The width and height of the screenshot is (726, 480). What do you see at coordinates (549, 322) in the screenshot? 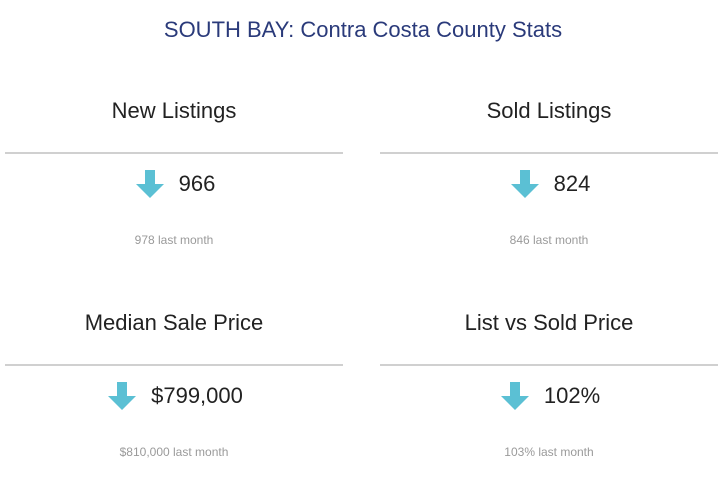
I see `stat-heading: List vs Sold Price` at bounding box center [549, 322].